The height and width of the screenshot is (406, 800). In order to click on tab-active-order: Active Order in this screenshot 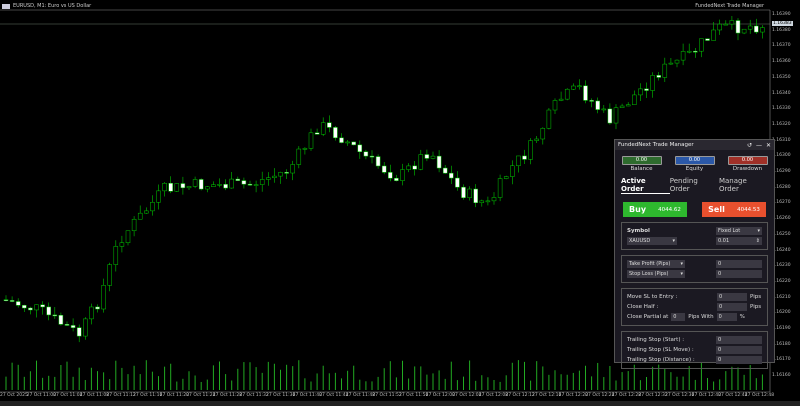, I will do `click(645, 185)`.